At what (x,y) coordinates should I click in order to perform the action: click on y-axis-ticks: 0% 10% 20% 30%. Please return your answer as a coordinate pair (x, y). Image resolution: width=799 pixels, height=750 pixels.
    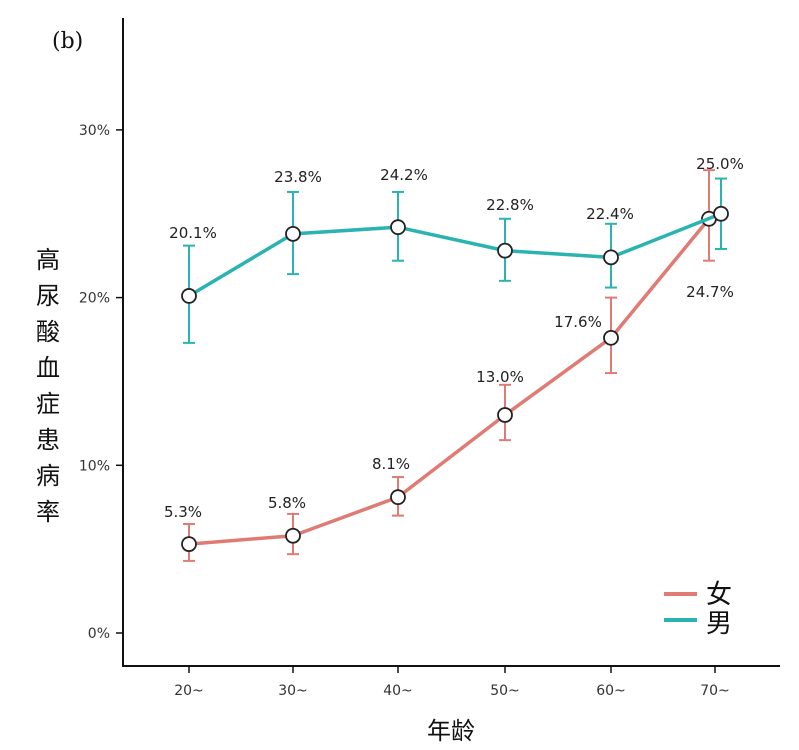
    Looking at the image, I should click on (101, 382).